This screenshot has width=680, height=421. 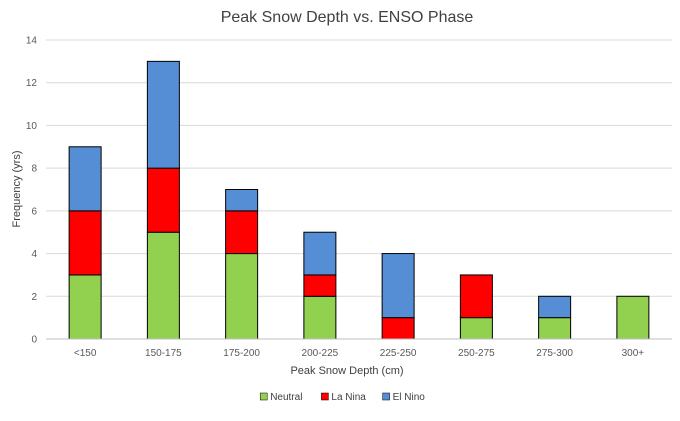 I want to click on legend-label: La Nina, so click(x=348, y=397).